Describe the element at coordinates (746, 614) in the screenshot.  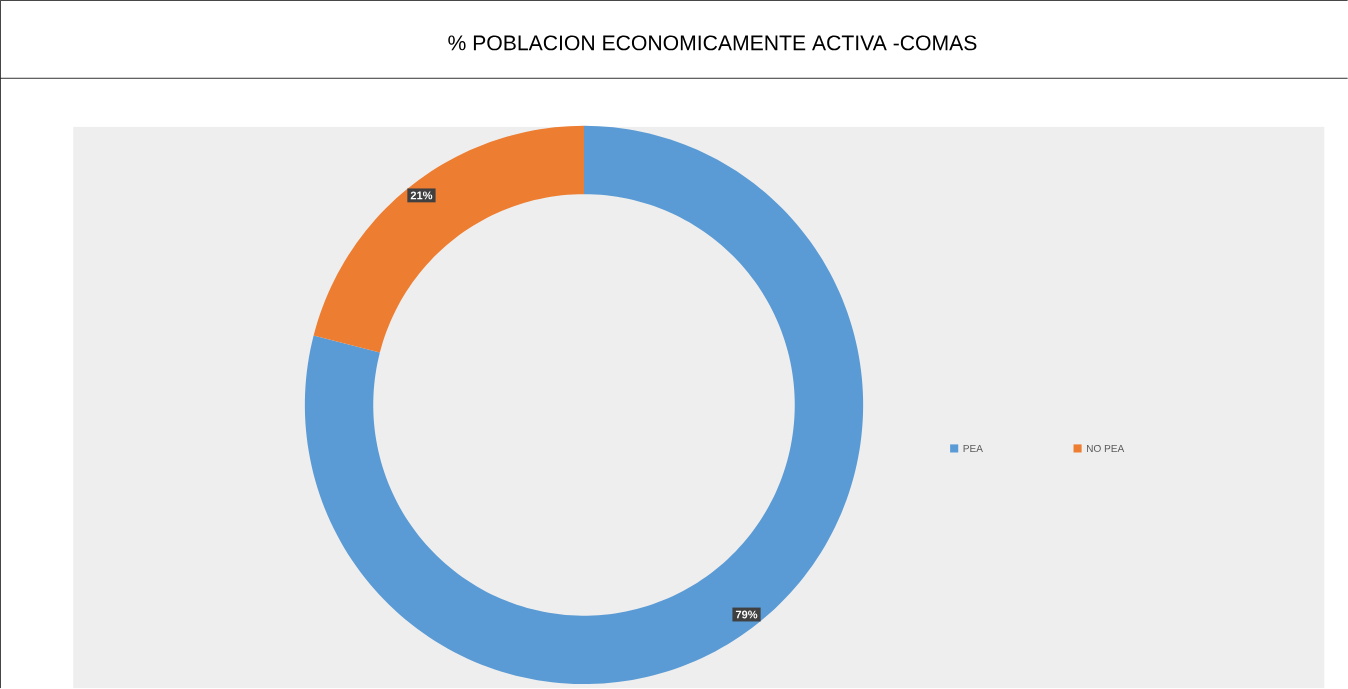
I see `data-label: 79%` at that location.